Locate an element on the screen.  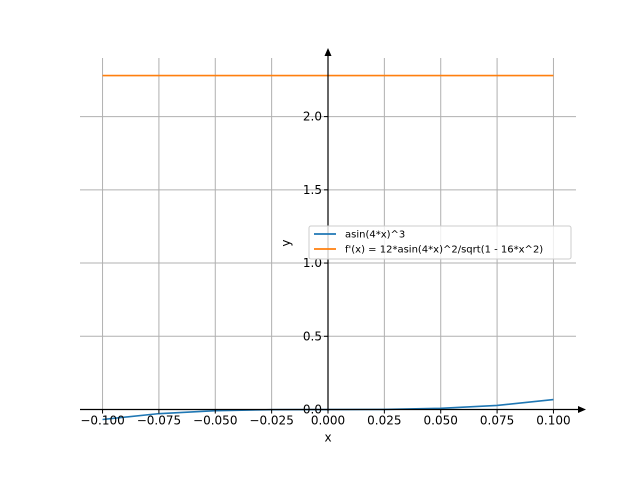
y-axis-arrow is located at coordinates (328, 52).